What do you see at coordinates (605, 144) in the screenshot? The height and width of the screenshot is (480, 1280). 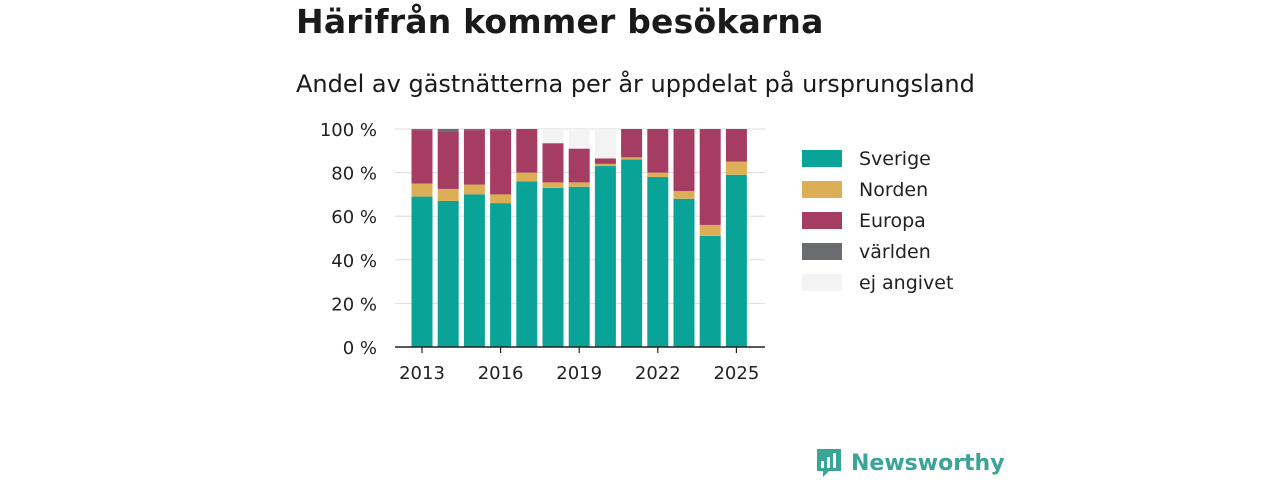 I see `bar-segment-ej-angivet-2020` at bounding box center [605, 144].